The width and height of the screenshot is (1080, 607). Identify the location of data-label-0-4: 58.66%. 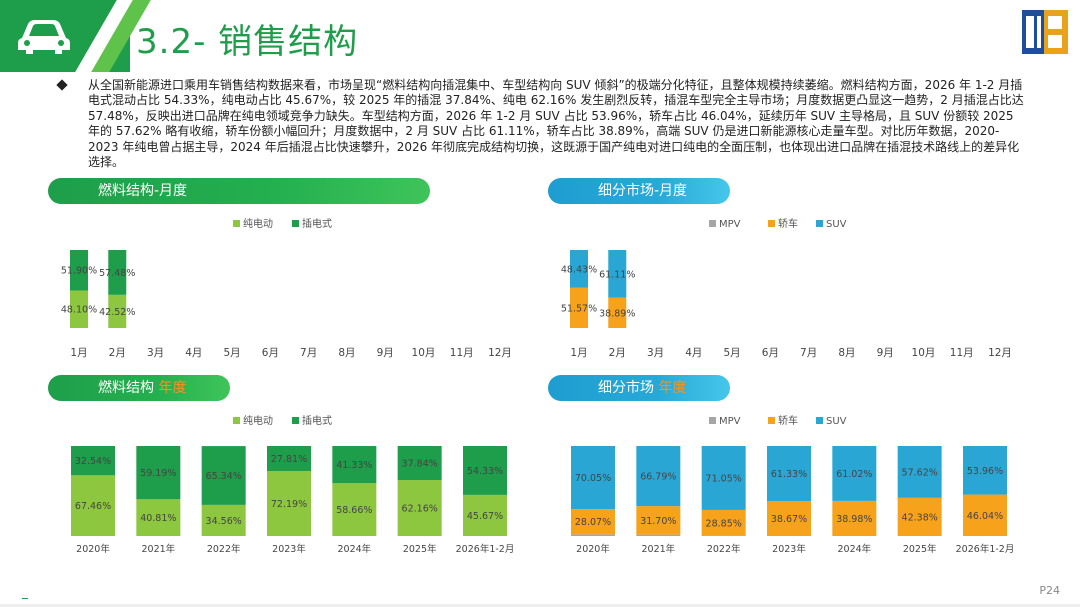
(354, 510).